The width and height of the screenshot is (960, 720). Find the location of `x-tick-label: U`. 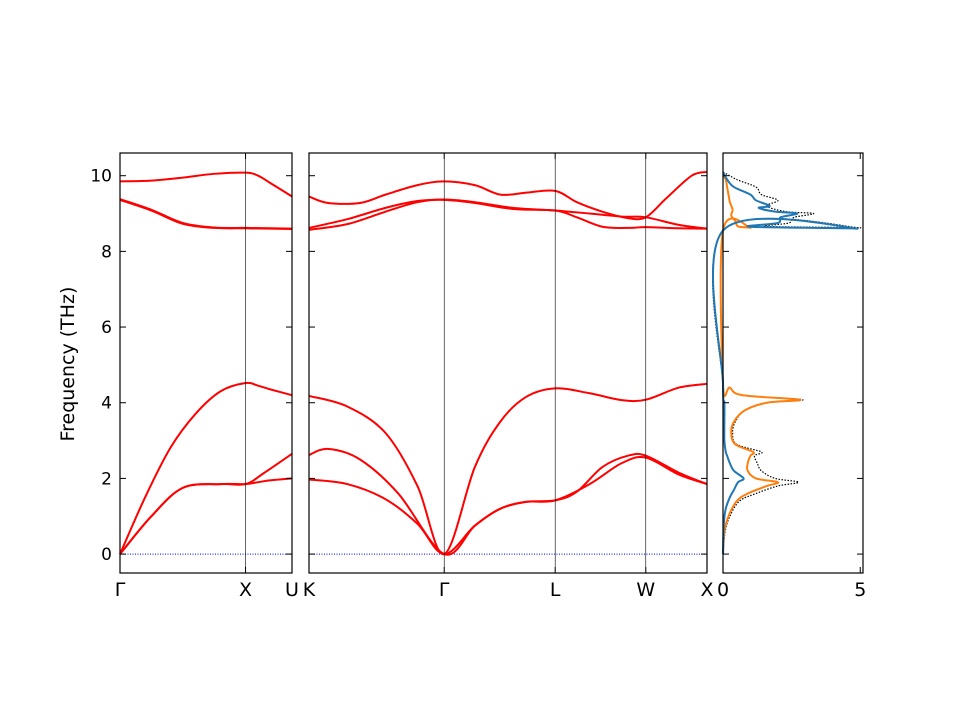

x-tick-label: U is located at coordinates (292, 590).